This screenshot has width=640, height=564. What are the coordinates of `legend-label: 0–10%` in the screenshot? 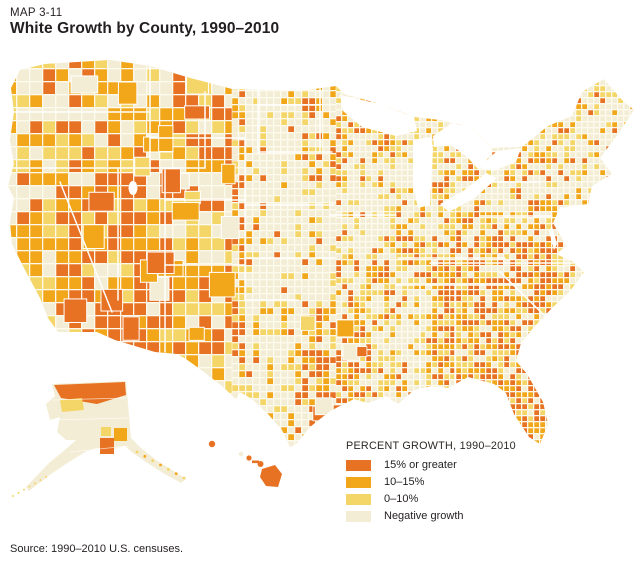 It's located at (401, 499).